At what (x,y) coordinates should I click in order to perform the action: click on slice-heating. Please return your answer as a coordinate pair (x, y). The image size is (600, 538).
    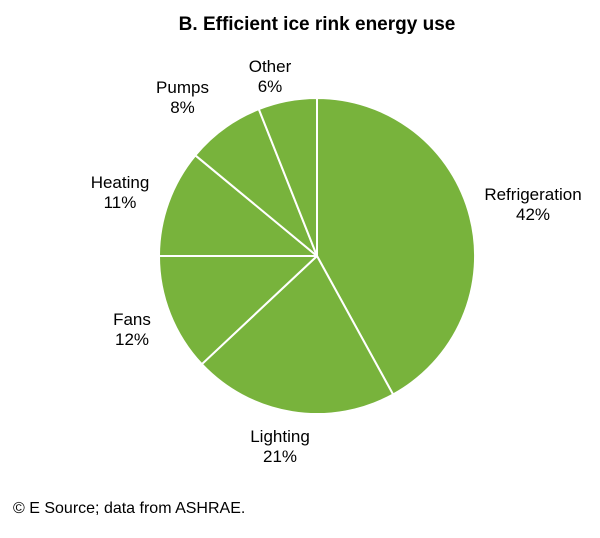
    Looking at the image, I should click on (238, 205).